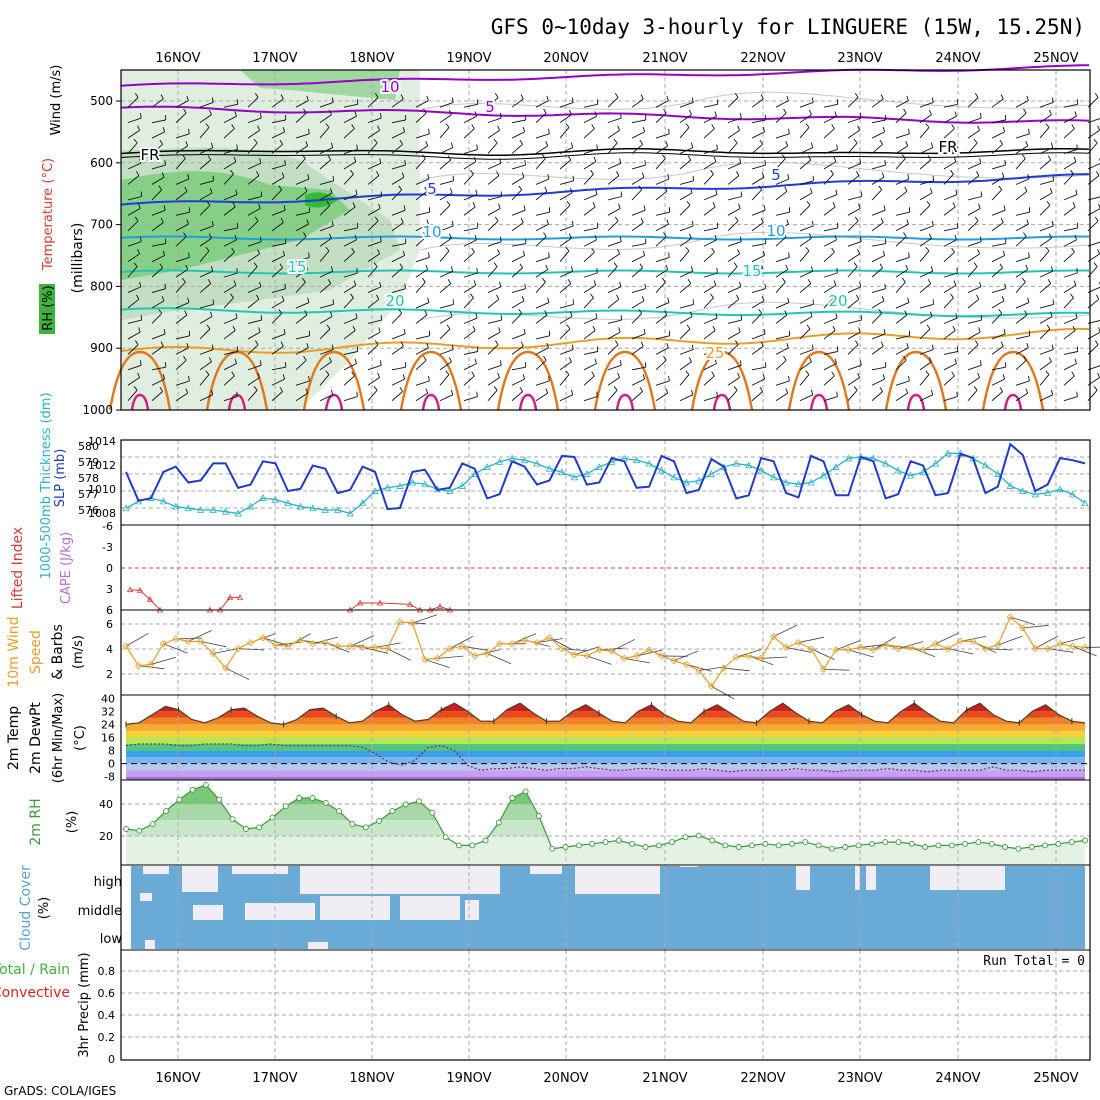  What do you see at coordinates (365, 827) in the screenshot?
I see `rh-2m-point` at bounding box center [365, 827].